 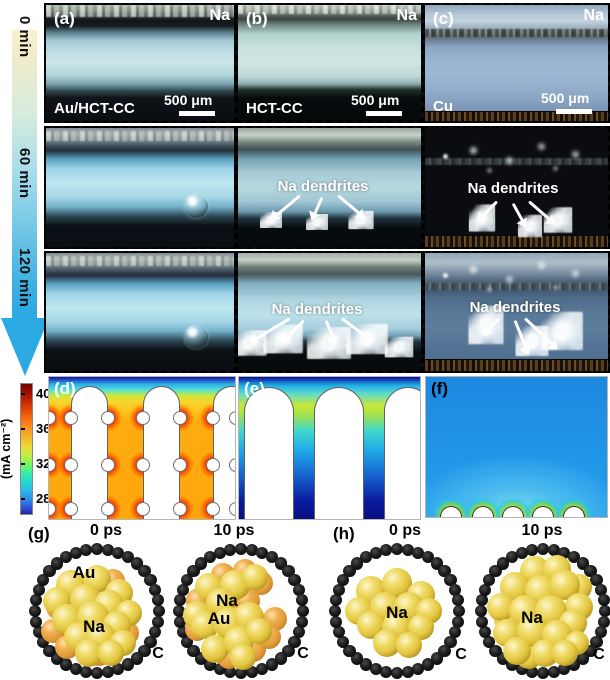 I want to click on time-label-120min: 120 min, so click(x=24, y=278).